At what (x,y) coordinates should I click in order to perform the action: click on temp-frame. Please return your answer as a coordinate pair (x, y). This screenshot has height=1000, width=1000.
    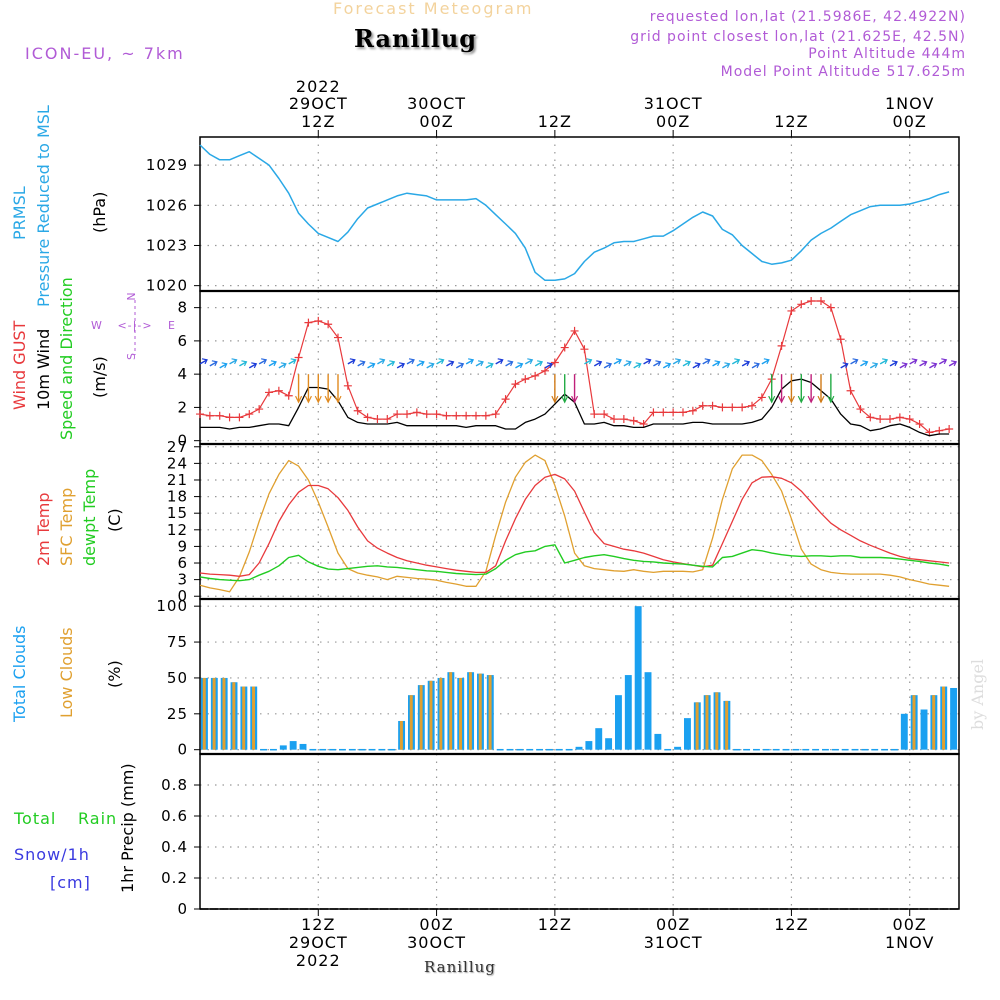
    Looking at the image, I should click on (579, 521).